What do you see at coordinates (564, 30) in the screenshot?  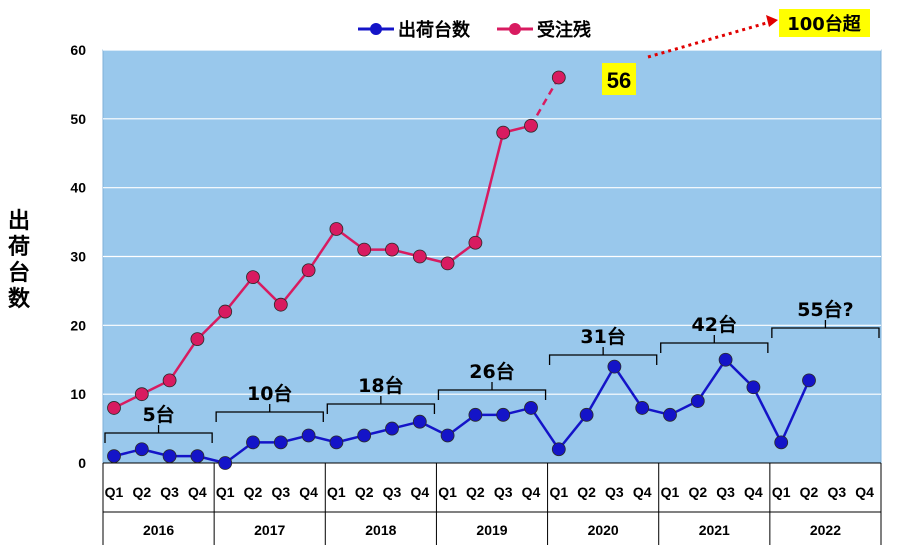 I see `legend-label-backlog: 受注残` at bounding box center [564, 30].